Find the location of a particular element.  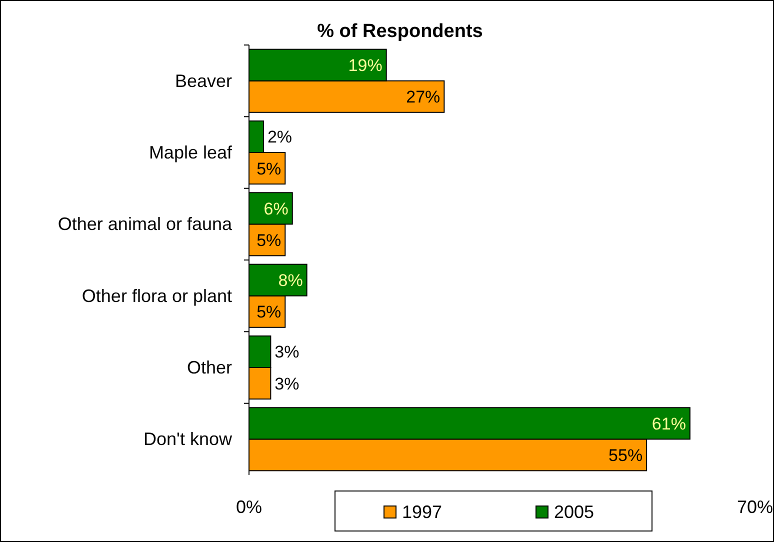

data-label: 27% is located at coordinates (423, 97).